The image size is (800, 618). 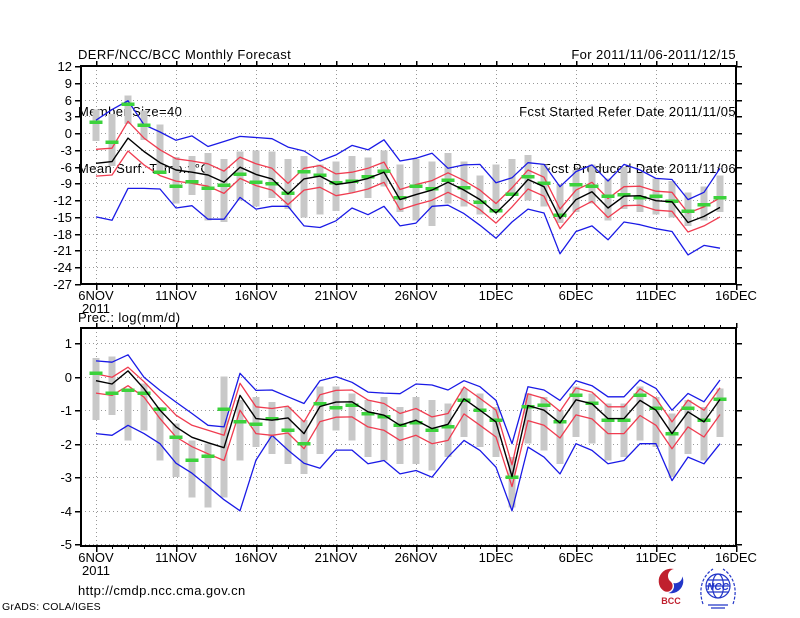 What do you see at coordinates (66, 167) in the screenshot?
I see `y-tick-label: -6` at bounding box center [66, 167].